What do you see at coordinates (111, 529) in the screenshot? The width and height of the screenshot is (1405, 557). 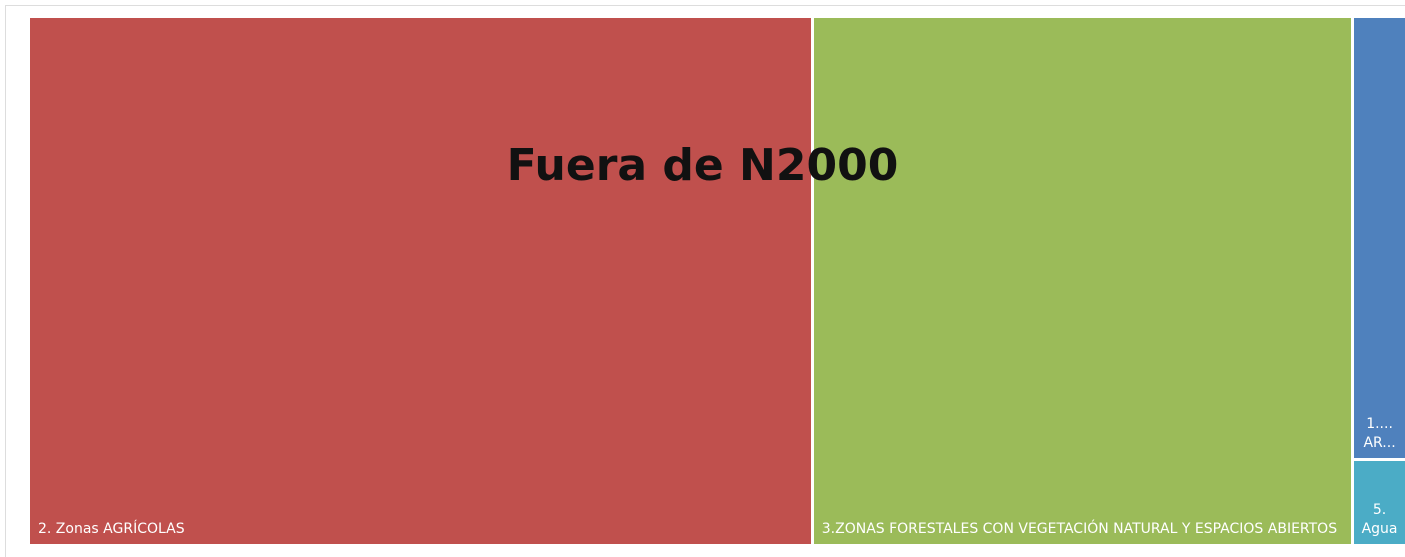 I see `tile-label: 2. Zonas AGRÍCOLAS` at bounding box center [111, 529].